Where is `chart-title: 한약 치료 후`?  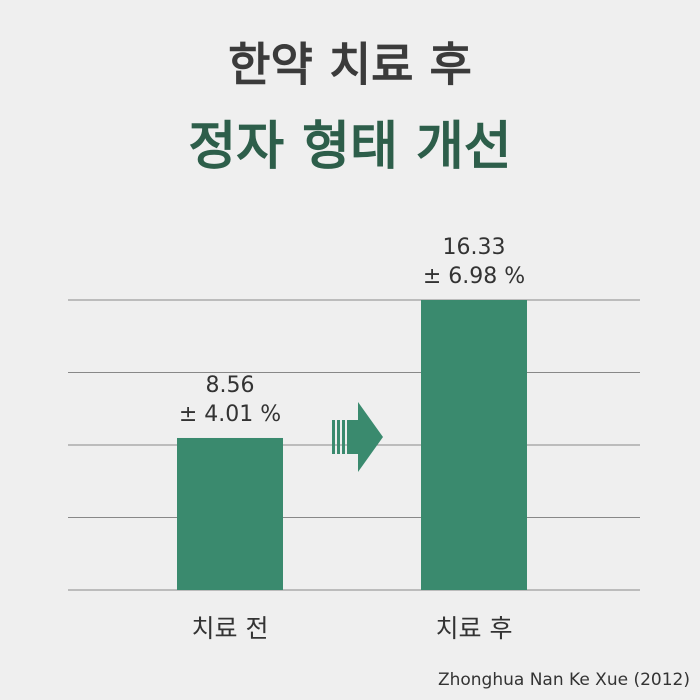 chart-title: 한약 치료 후 is located at coordinates (350, 65).